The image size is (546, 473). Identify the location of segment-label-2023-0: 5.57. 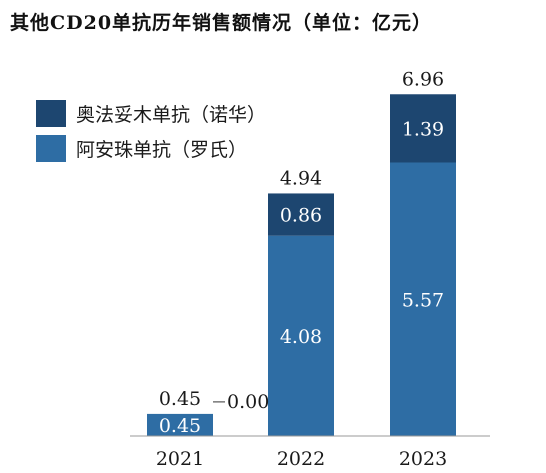
(423, 300).